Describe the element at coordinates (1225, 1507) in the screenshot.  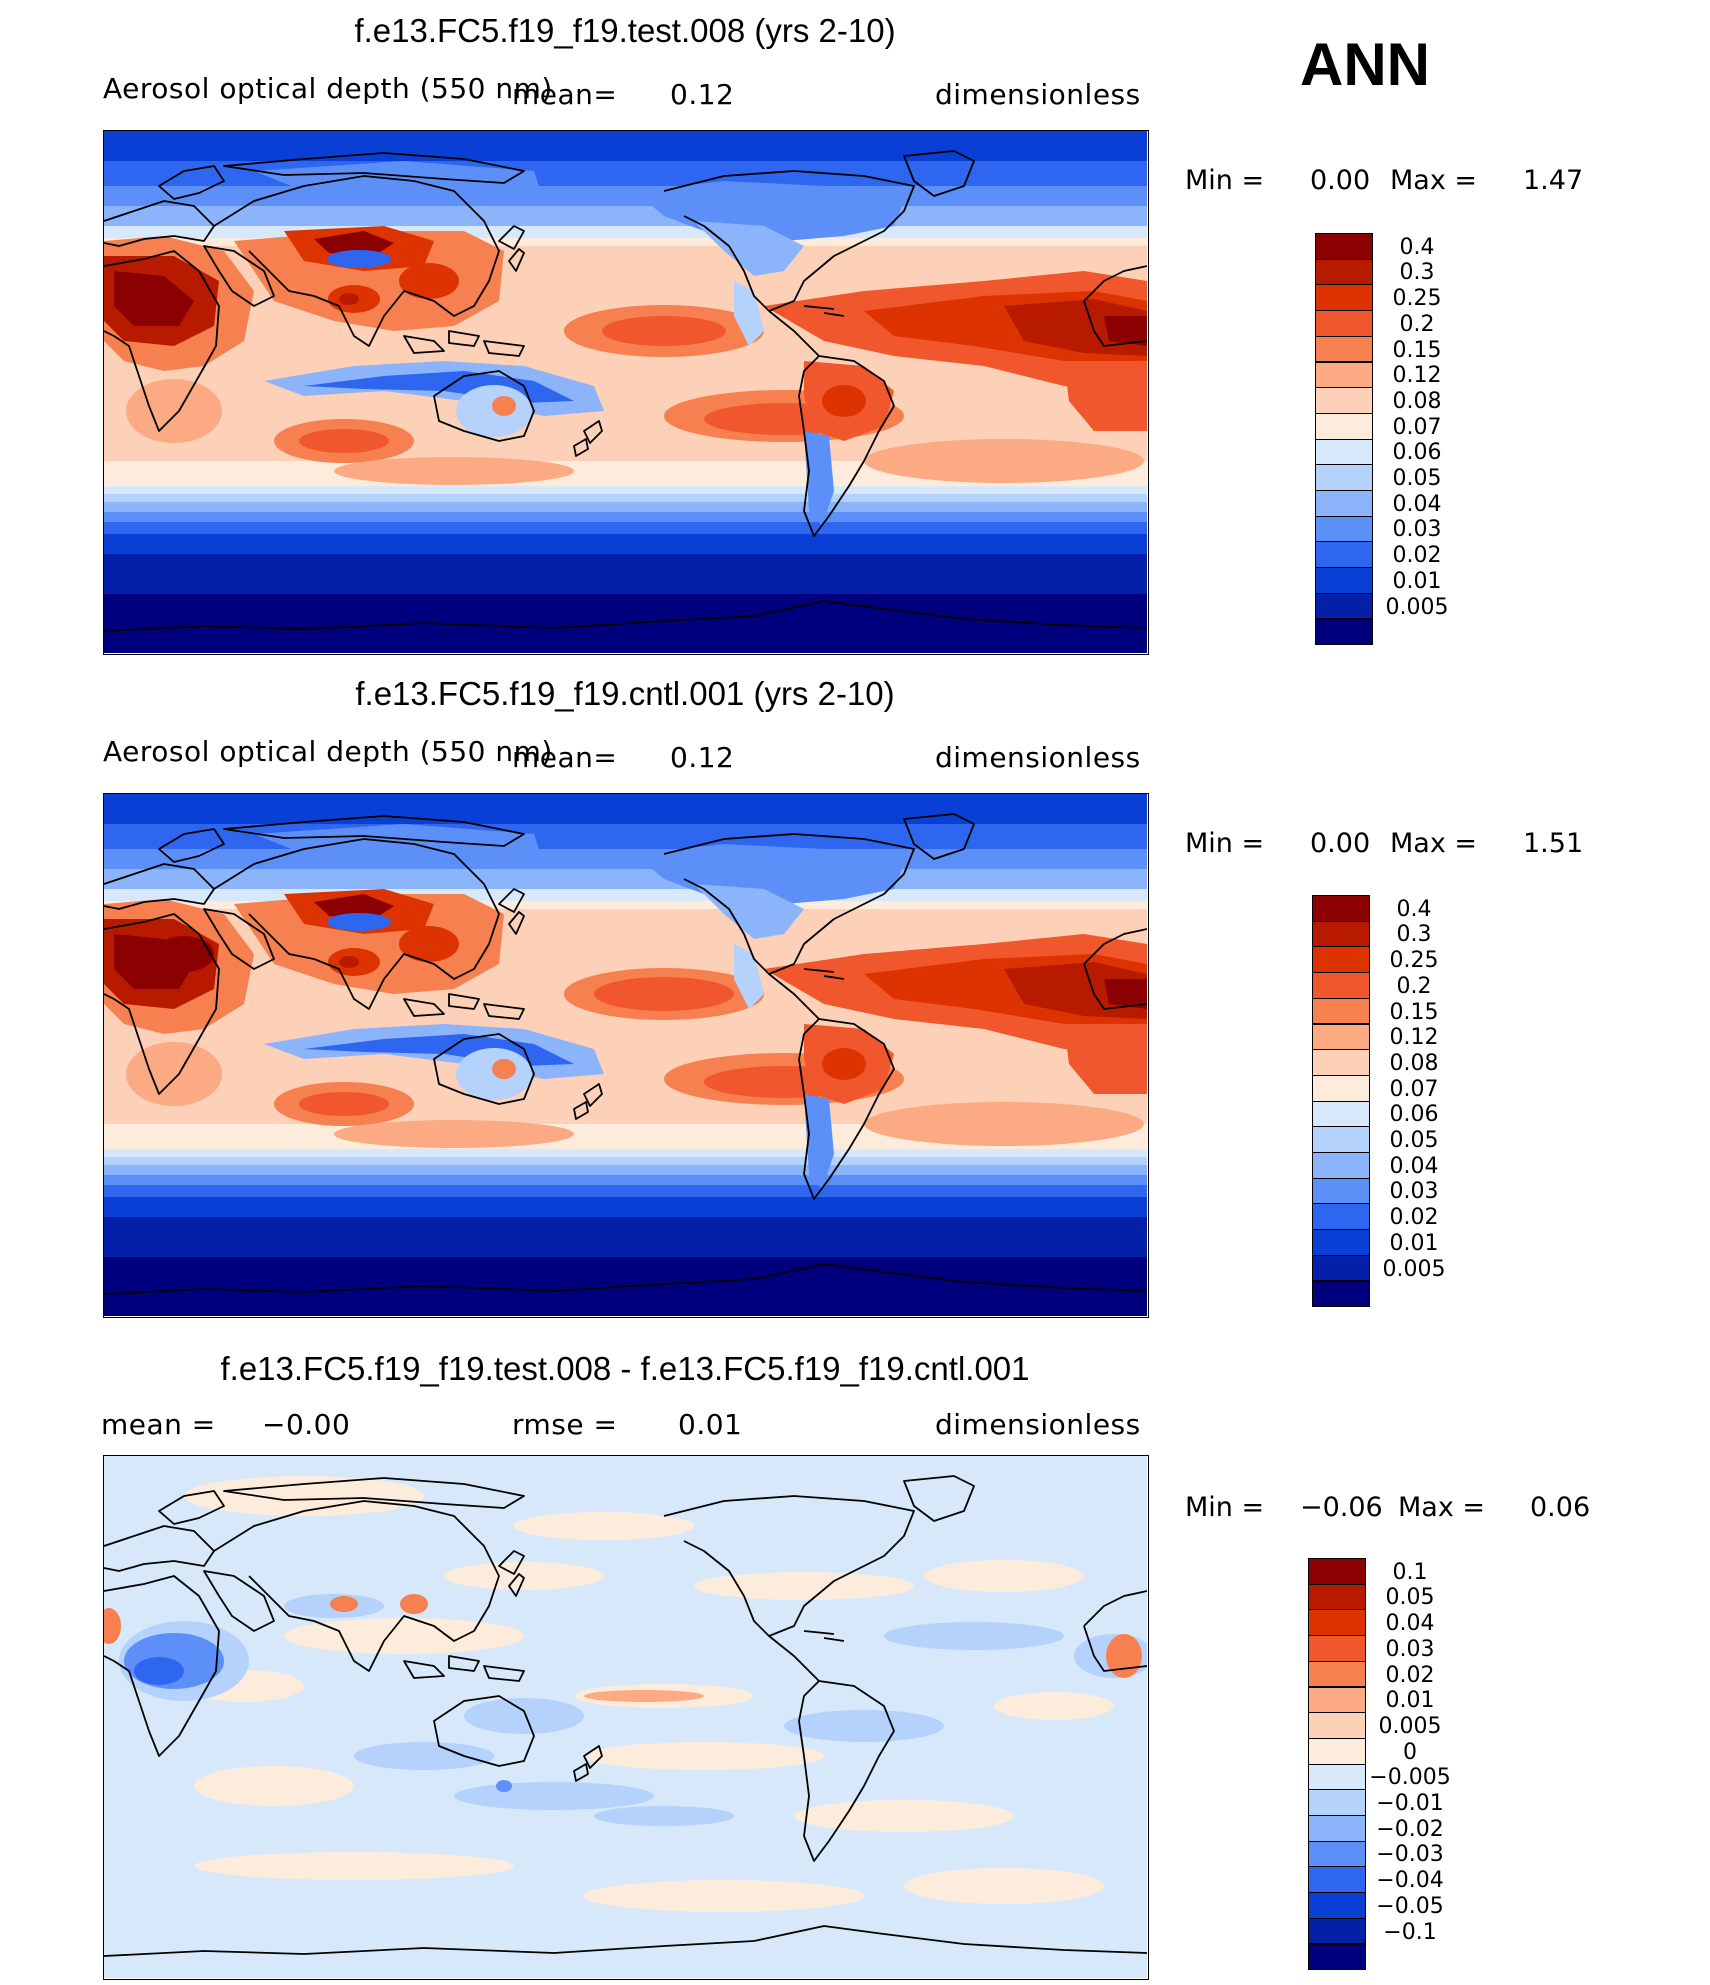
I see `panel3-min-label: Min =` at that location.